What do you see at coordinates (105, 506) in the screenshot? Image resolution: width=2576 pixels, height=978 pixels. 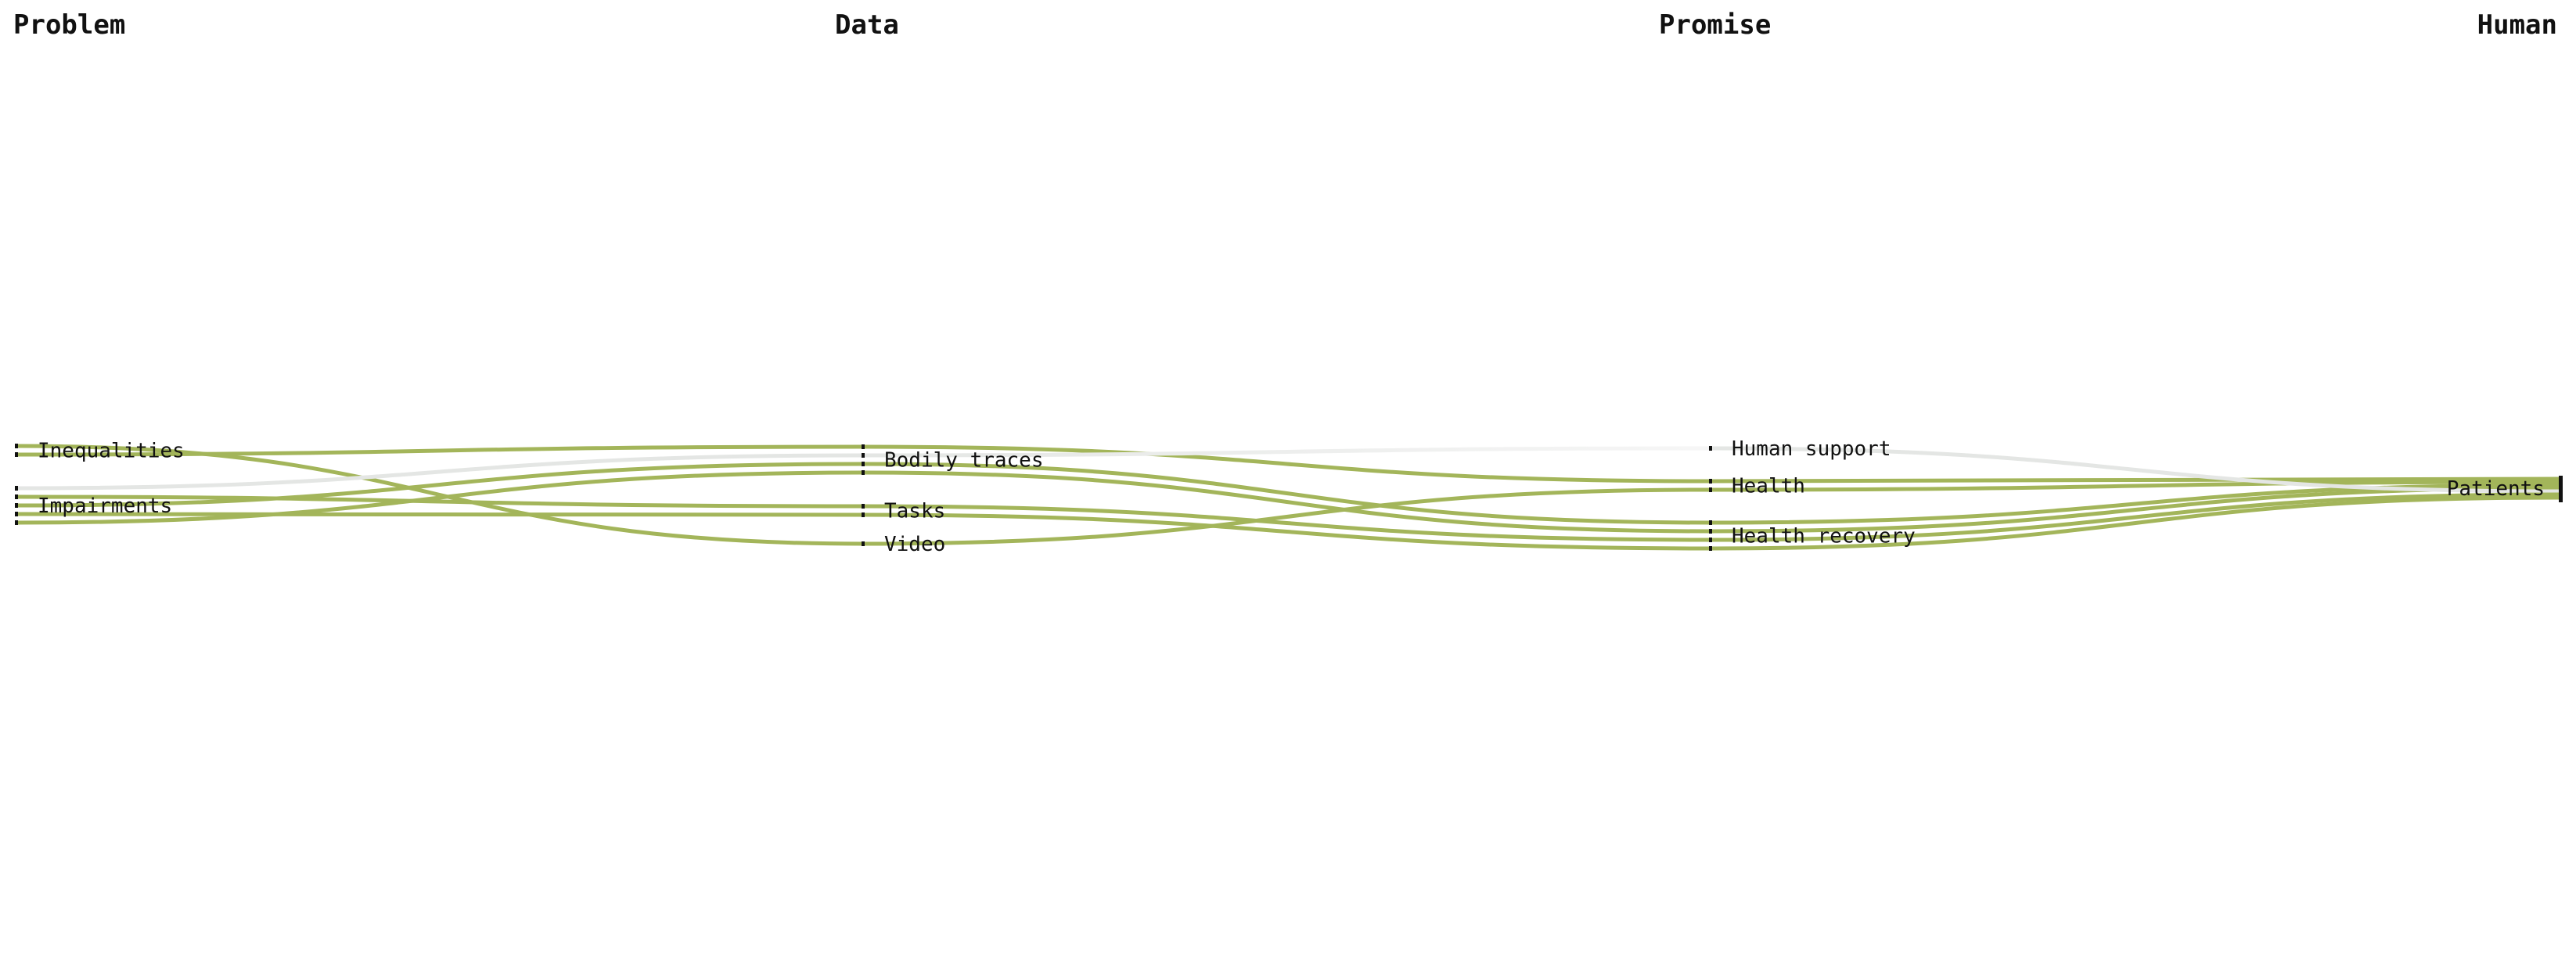 I see `node-label: Impairments` at bounding box center [105, 506].